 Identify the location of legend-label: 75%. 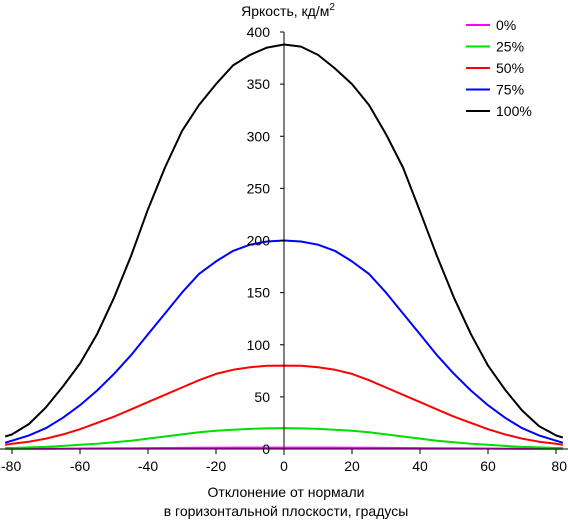
(510, 90).